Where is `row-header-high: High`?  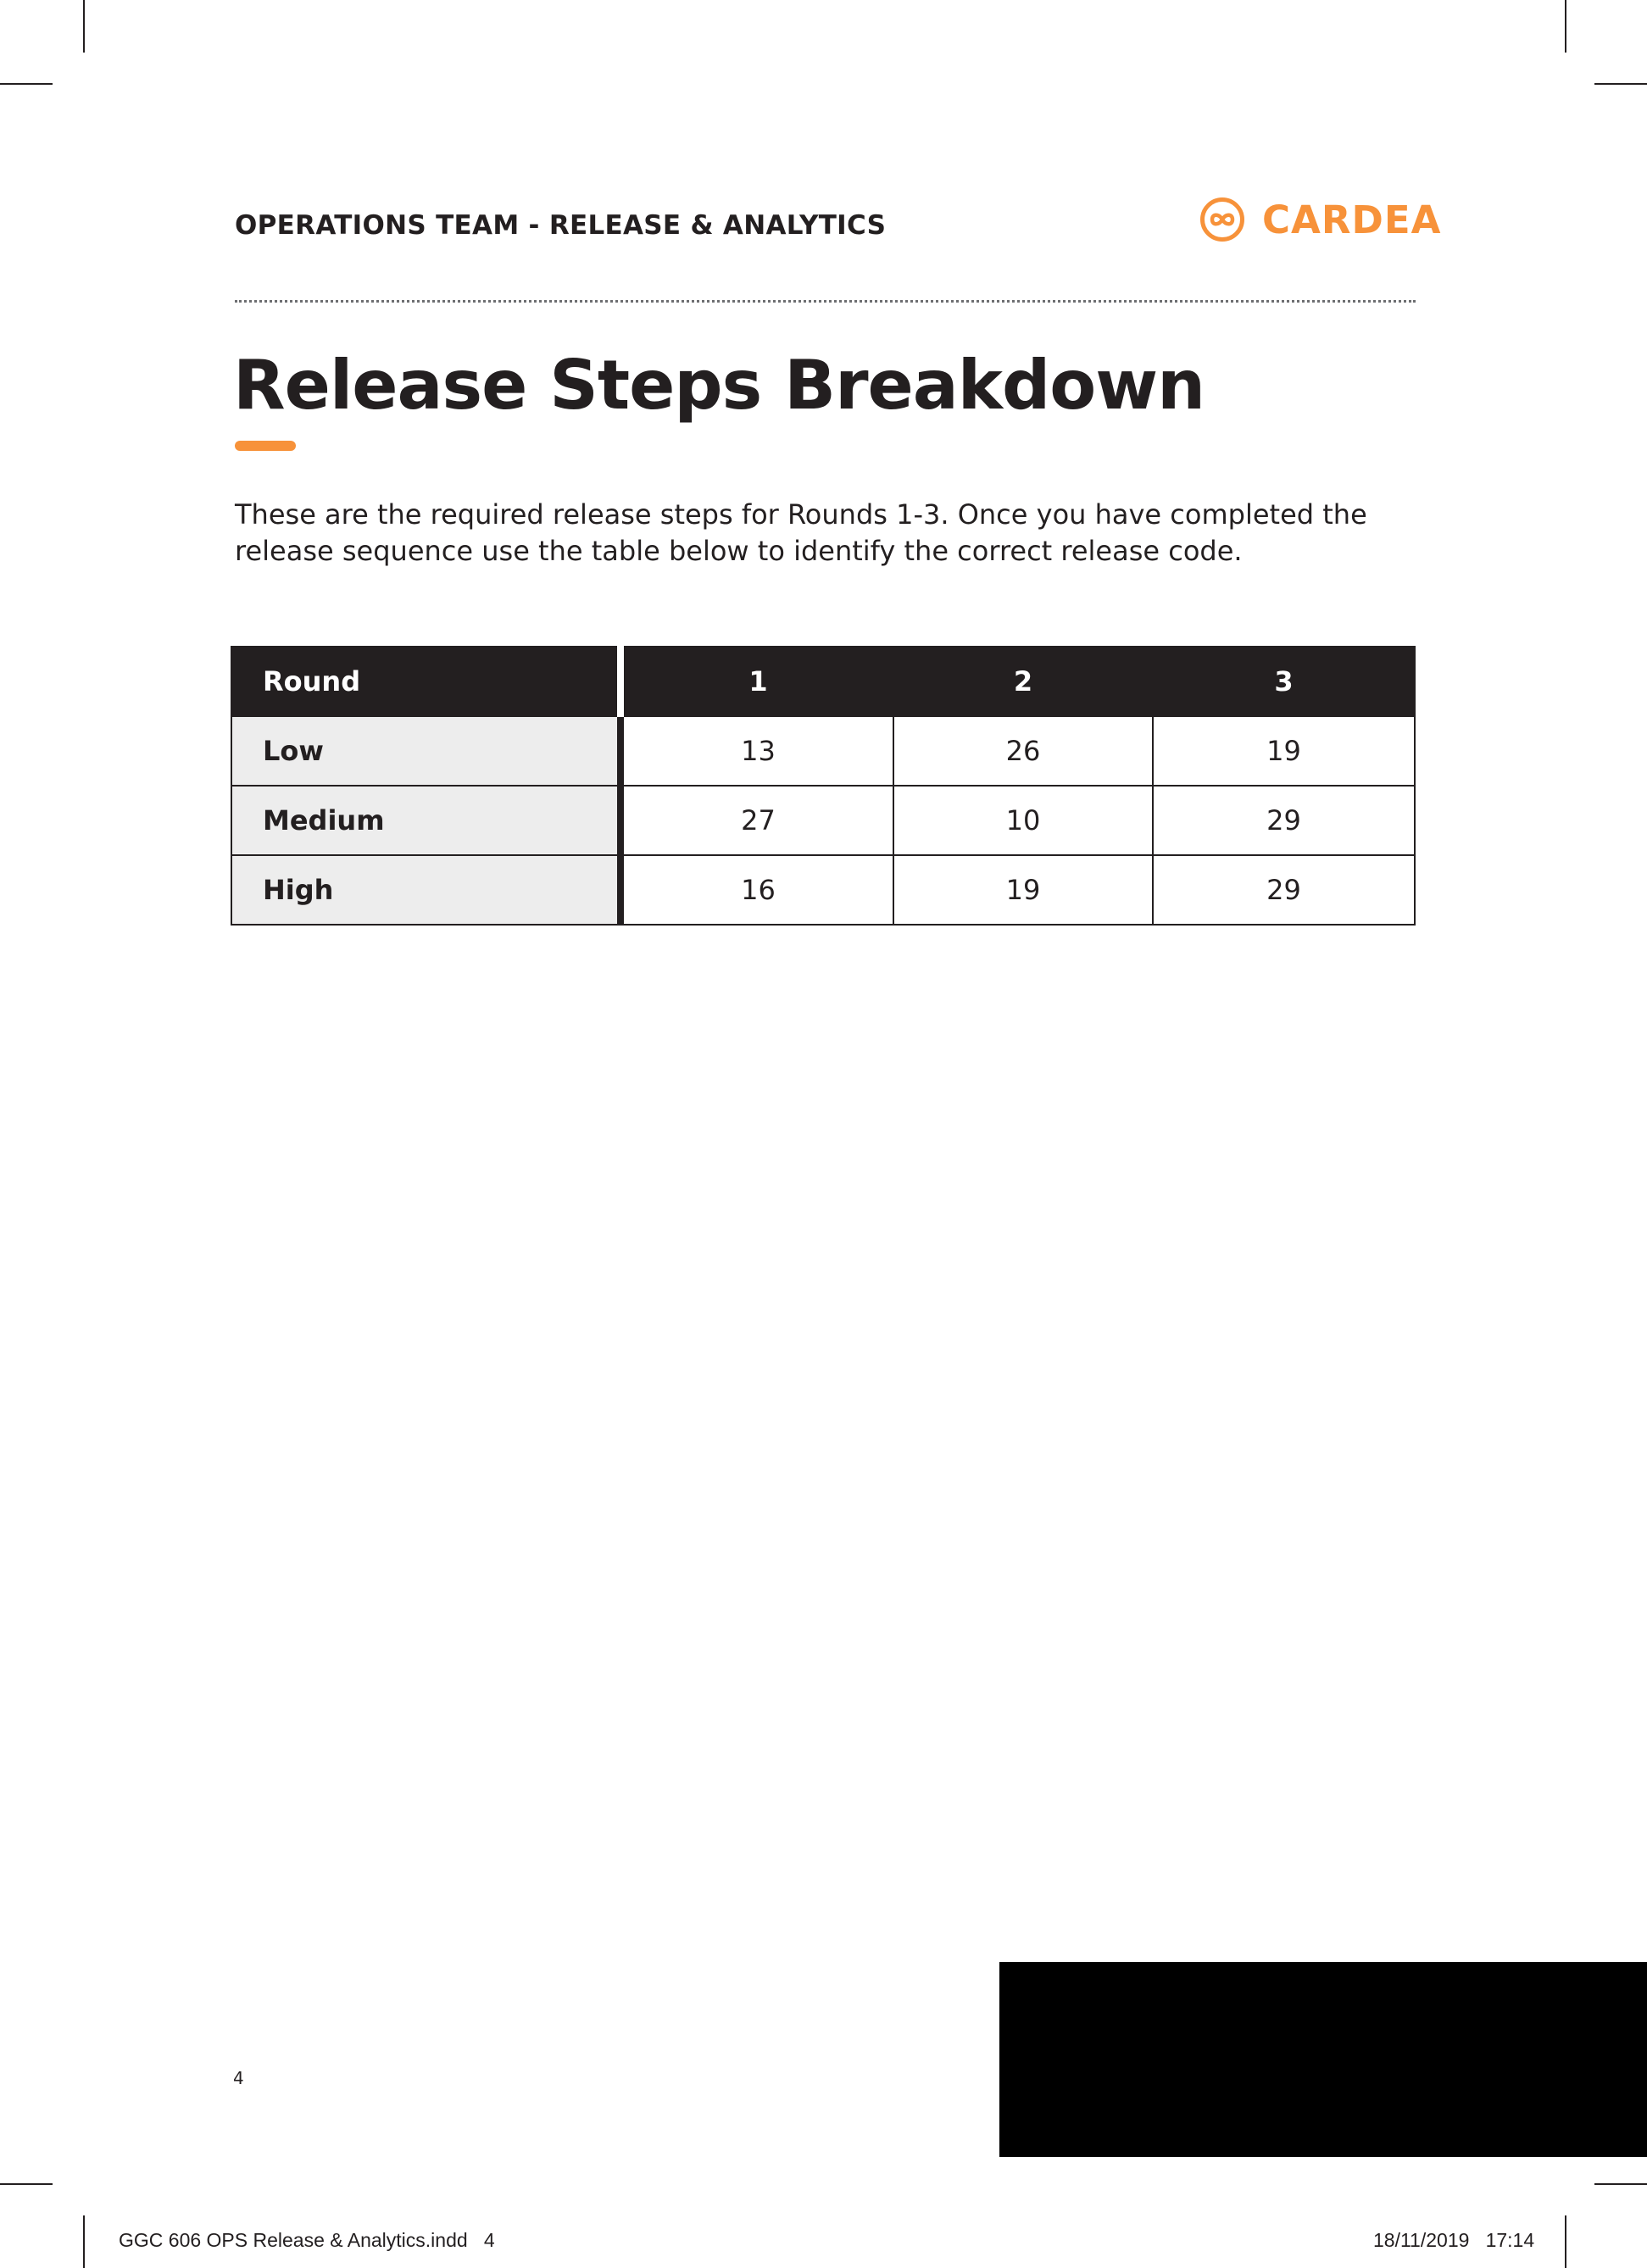
row-header-high: High is located at coordinates (427, 890).